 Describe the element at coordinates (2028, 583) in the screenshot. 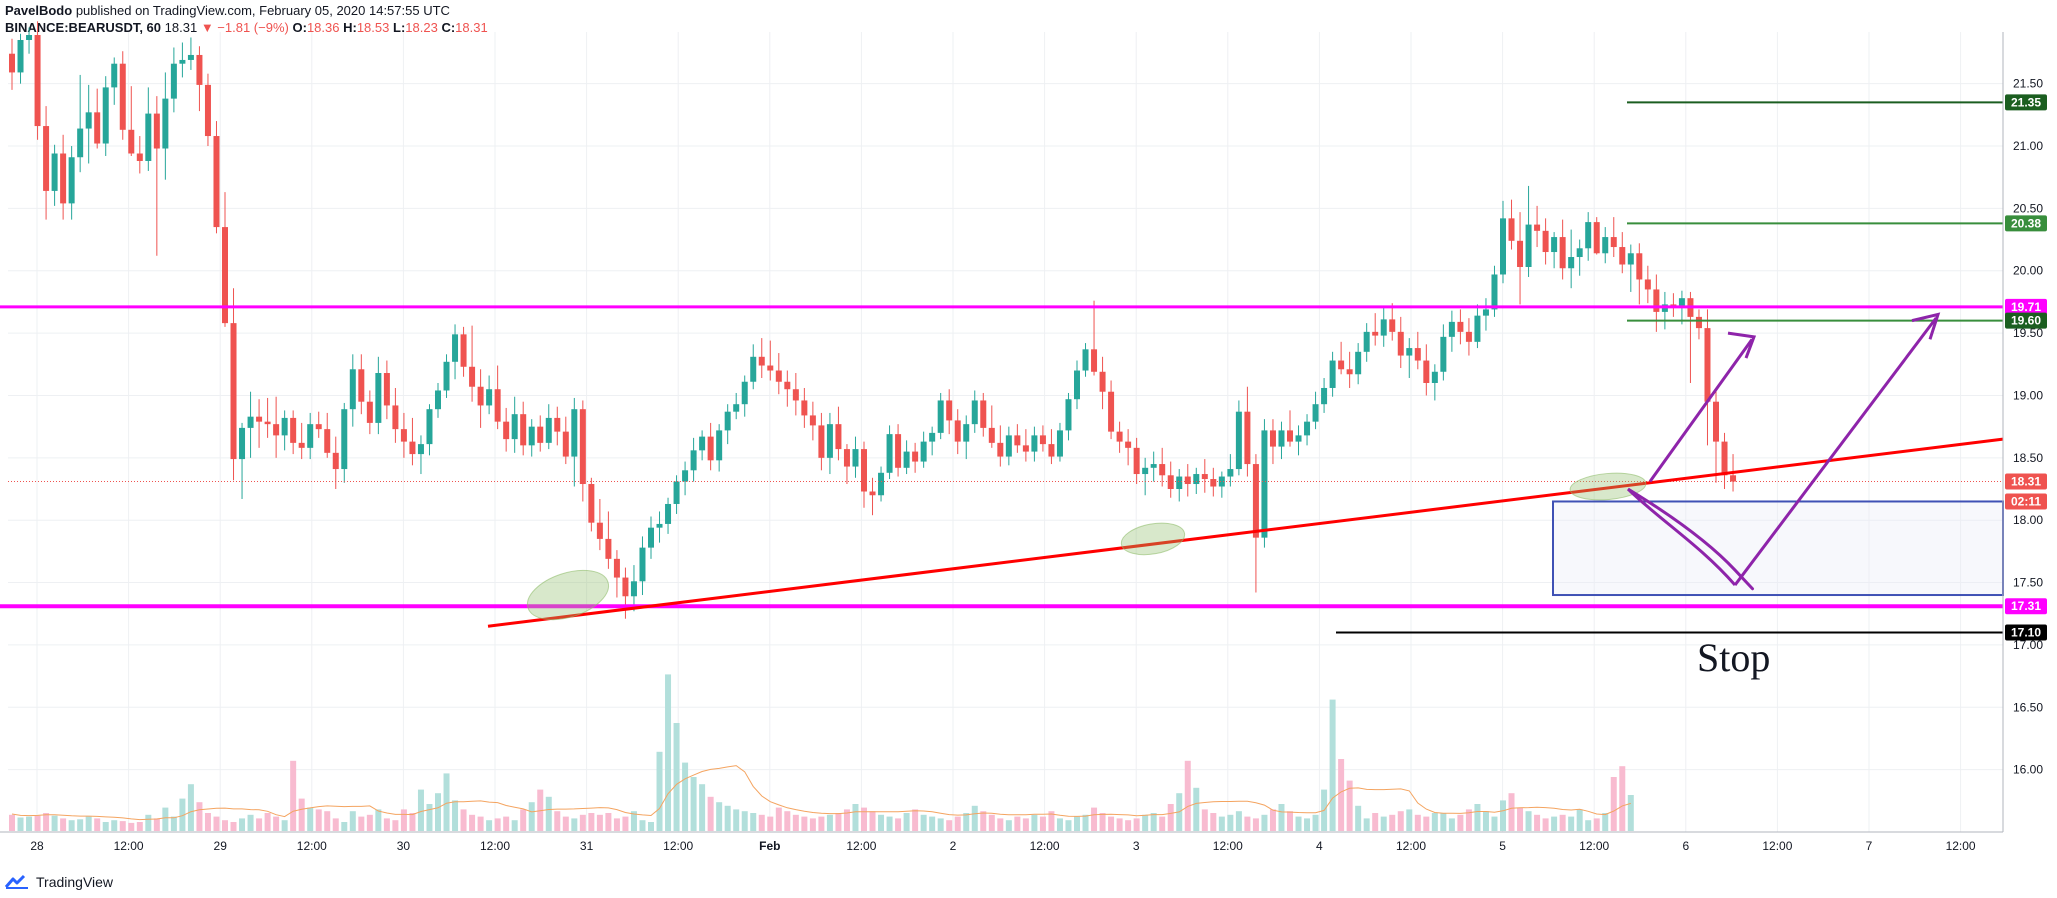

I see `price-tick-label: 17.50` at that location.